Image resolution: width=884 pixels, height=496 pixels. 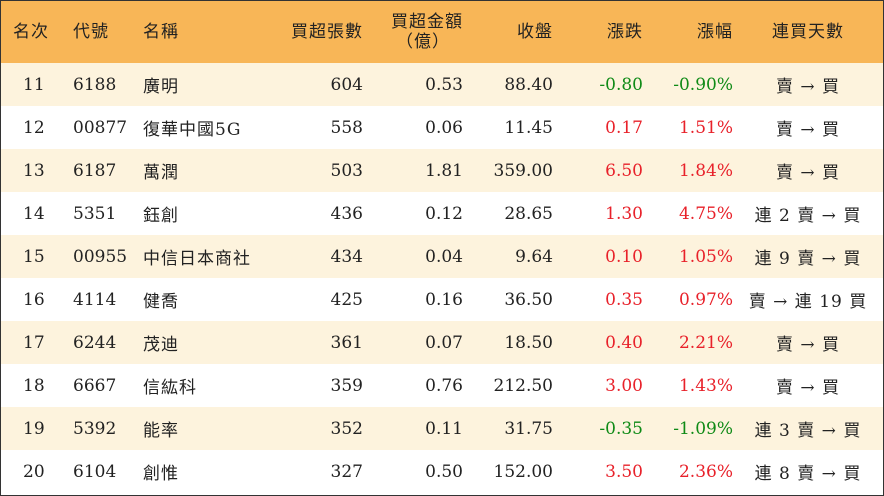 What do you see at coordinates (34, 385) in the screenshot?
I see `cell-rank: 18` at bounding box center [34, 385].